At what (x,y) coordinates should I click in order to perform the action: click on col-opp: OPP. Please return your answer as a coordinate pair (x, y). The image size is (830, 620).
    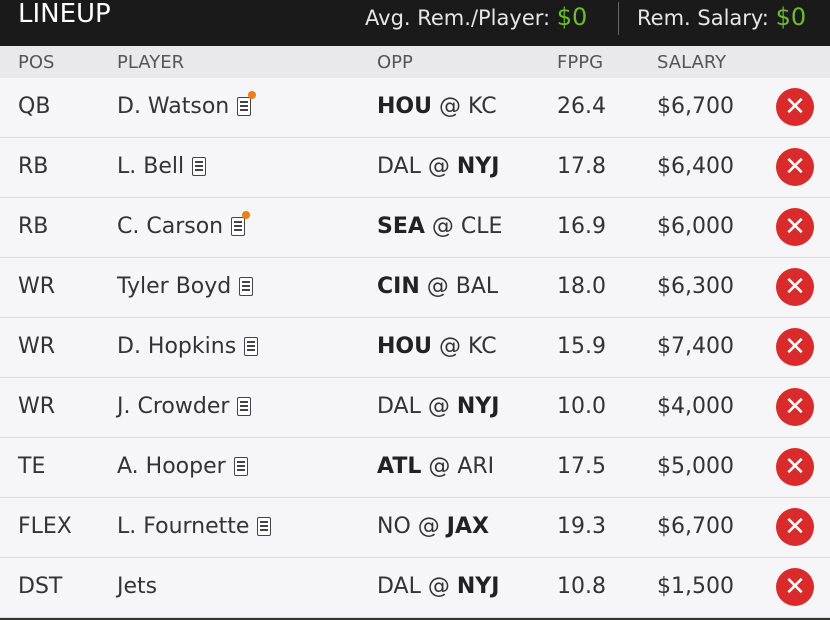
    Looking at the image, I should click on (395, 62).